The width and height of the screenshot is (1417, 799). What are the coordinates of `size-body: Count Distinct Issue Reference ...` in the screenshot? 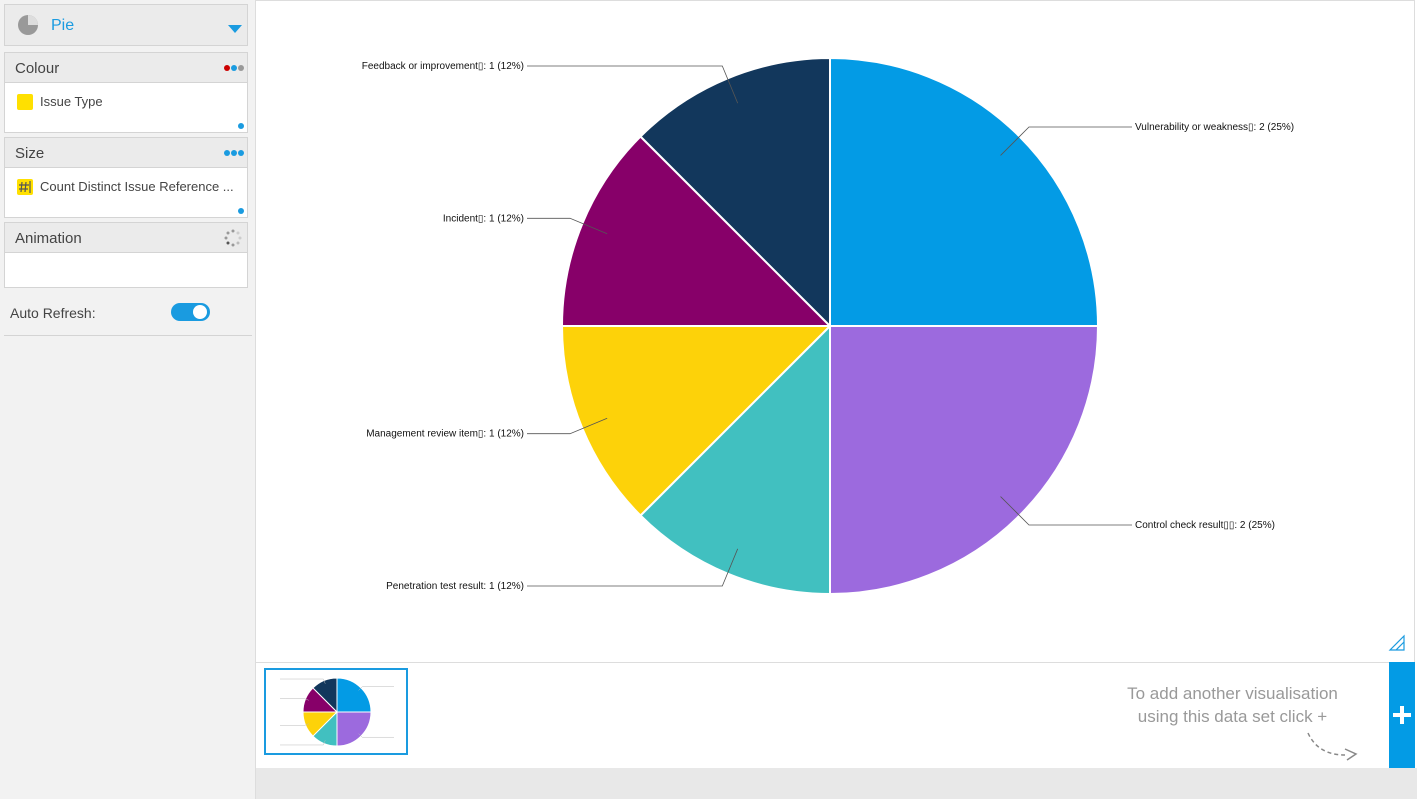 It's located at (126, 192).